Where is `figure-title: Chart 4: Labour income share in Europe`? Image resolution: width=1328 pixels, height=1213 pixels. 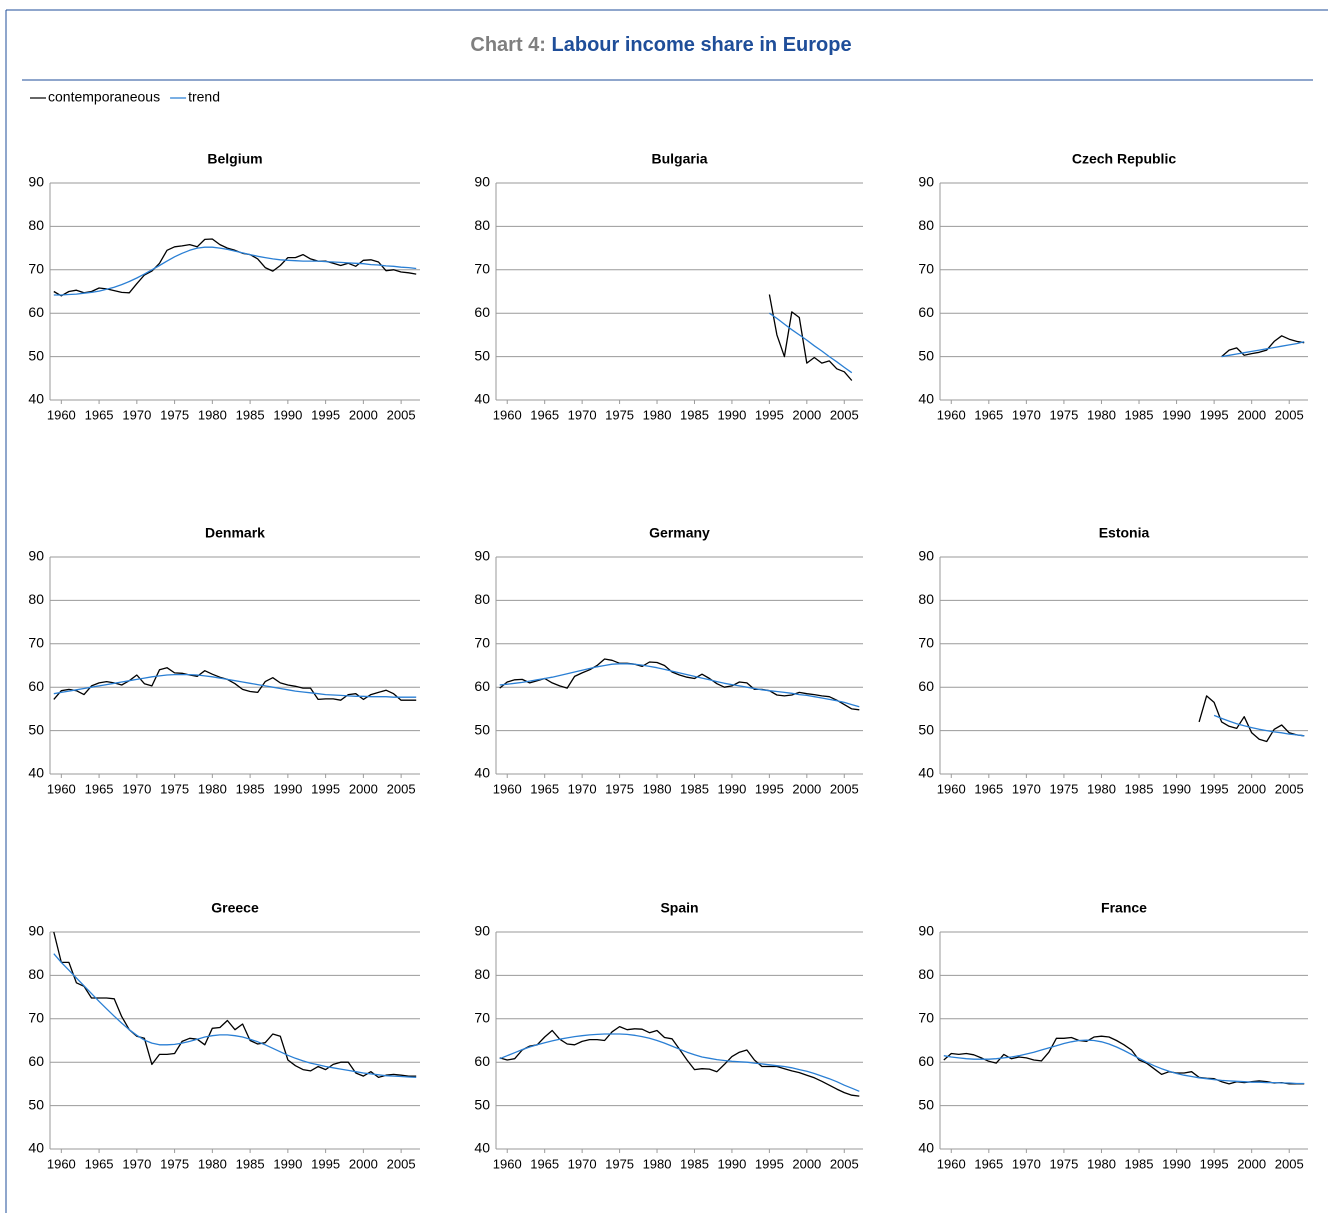
figure-title: Chart 4: Labour income share in Europe is located at coordinates (660, 45).